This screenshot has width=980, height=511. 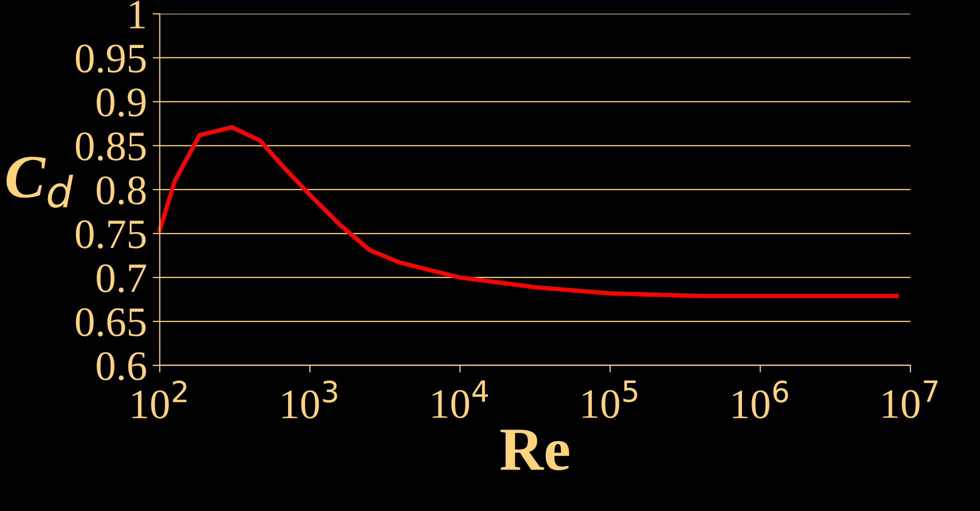 I want to click on y-axis-title: C$_{d}$, so click(x=40, y=182).